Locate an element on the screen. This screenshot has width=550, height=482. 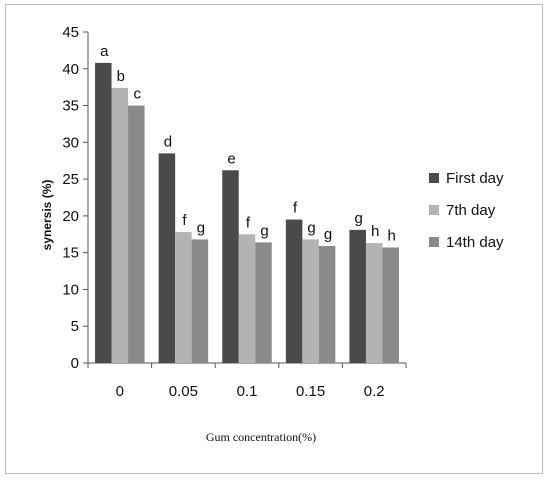
y-tick-label: 10 is located at coordinates (70, 289).